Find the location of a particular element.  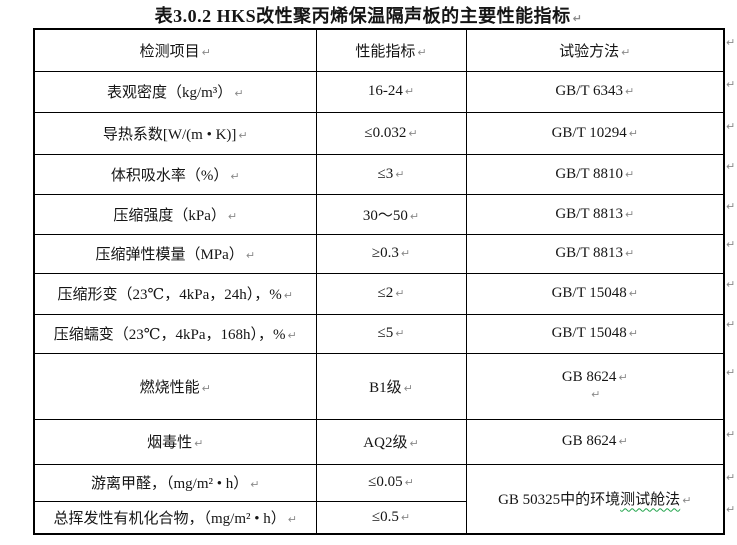

cell-method: GB 8624 ↵ is located at coordinates (595, 441).